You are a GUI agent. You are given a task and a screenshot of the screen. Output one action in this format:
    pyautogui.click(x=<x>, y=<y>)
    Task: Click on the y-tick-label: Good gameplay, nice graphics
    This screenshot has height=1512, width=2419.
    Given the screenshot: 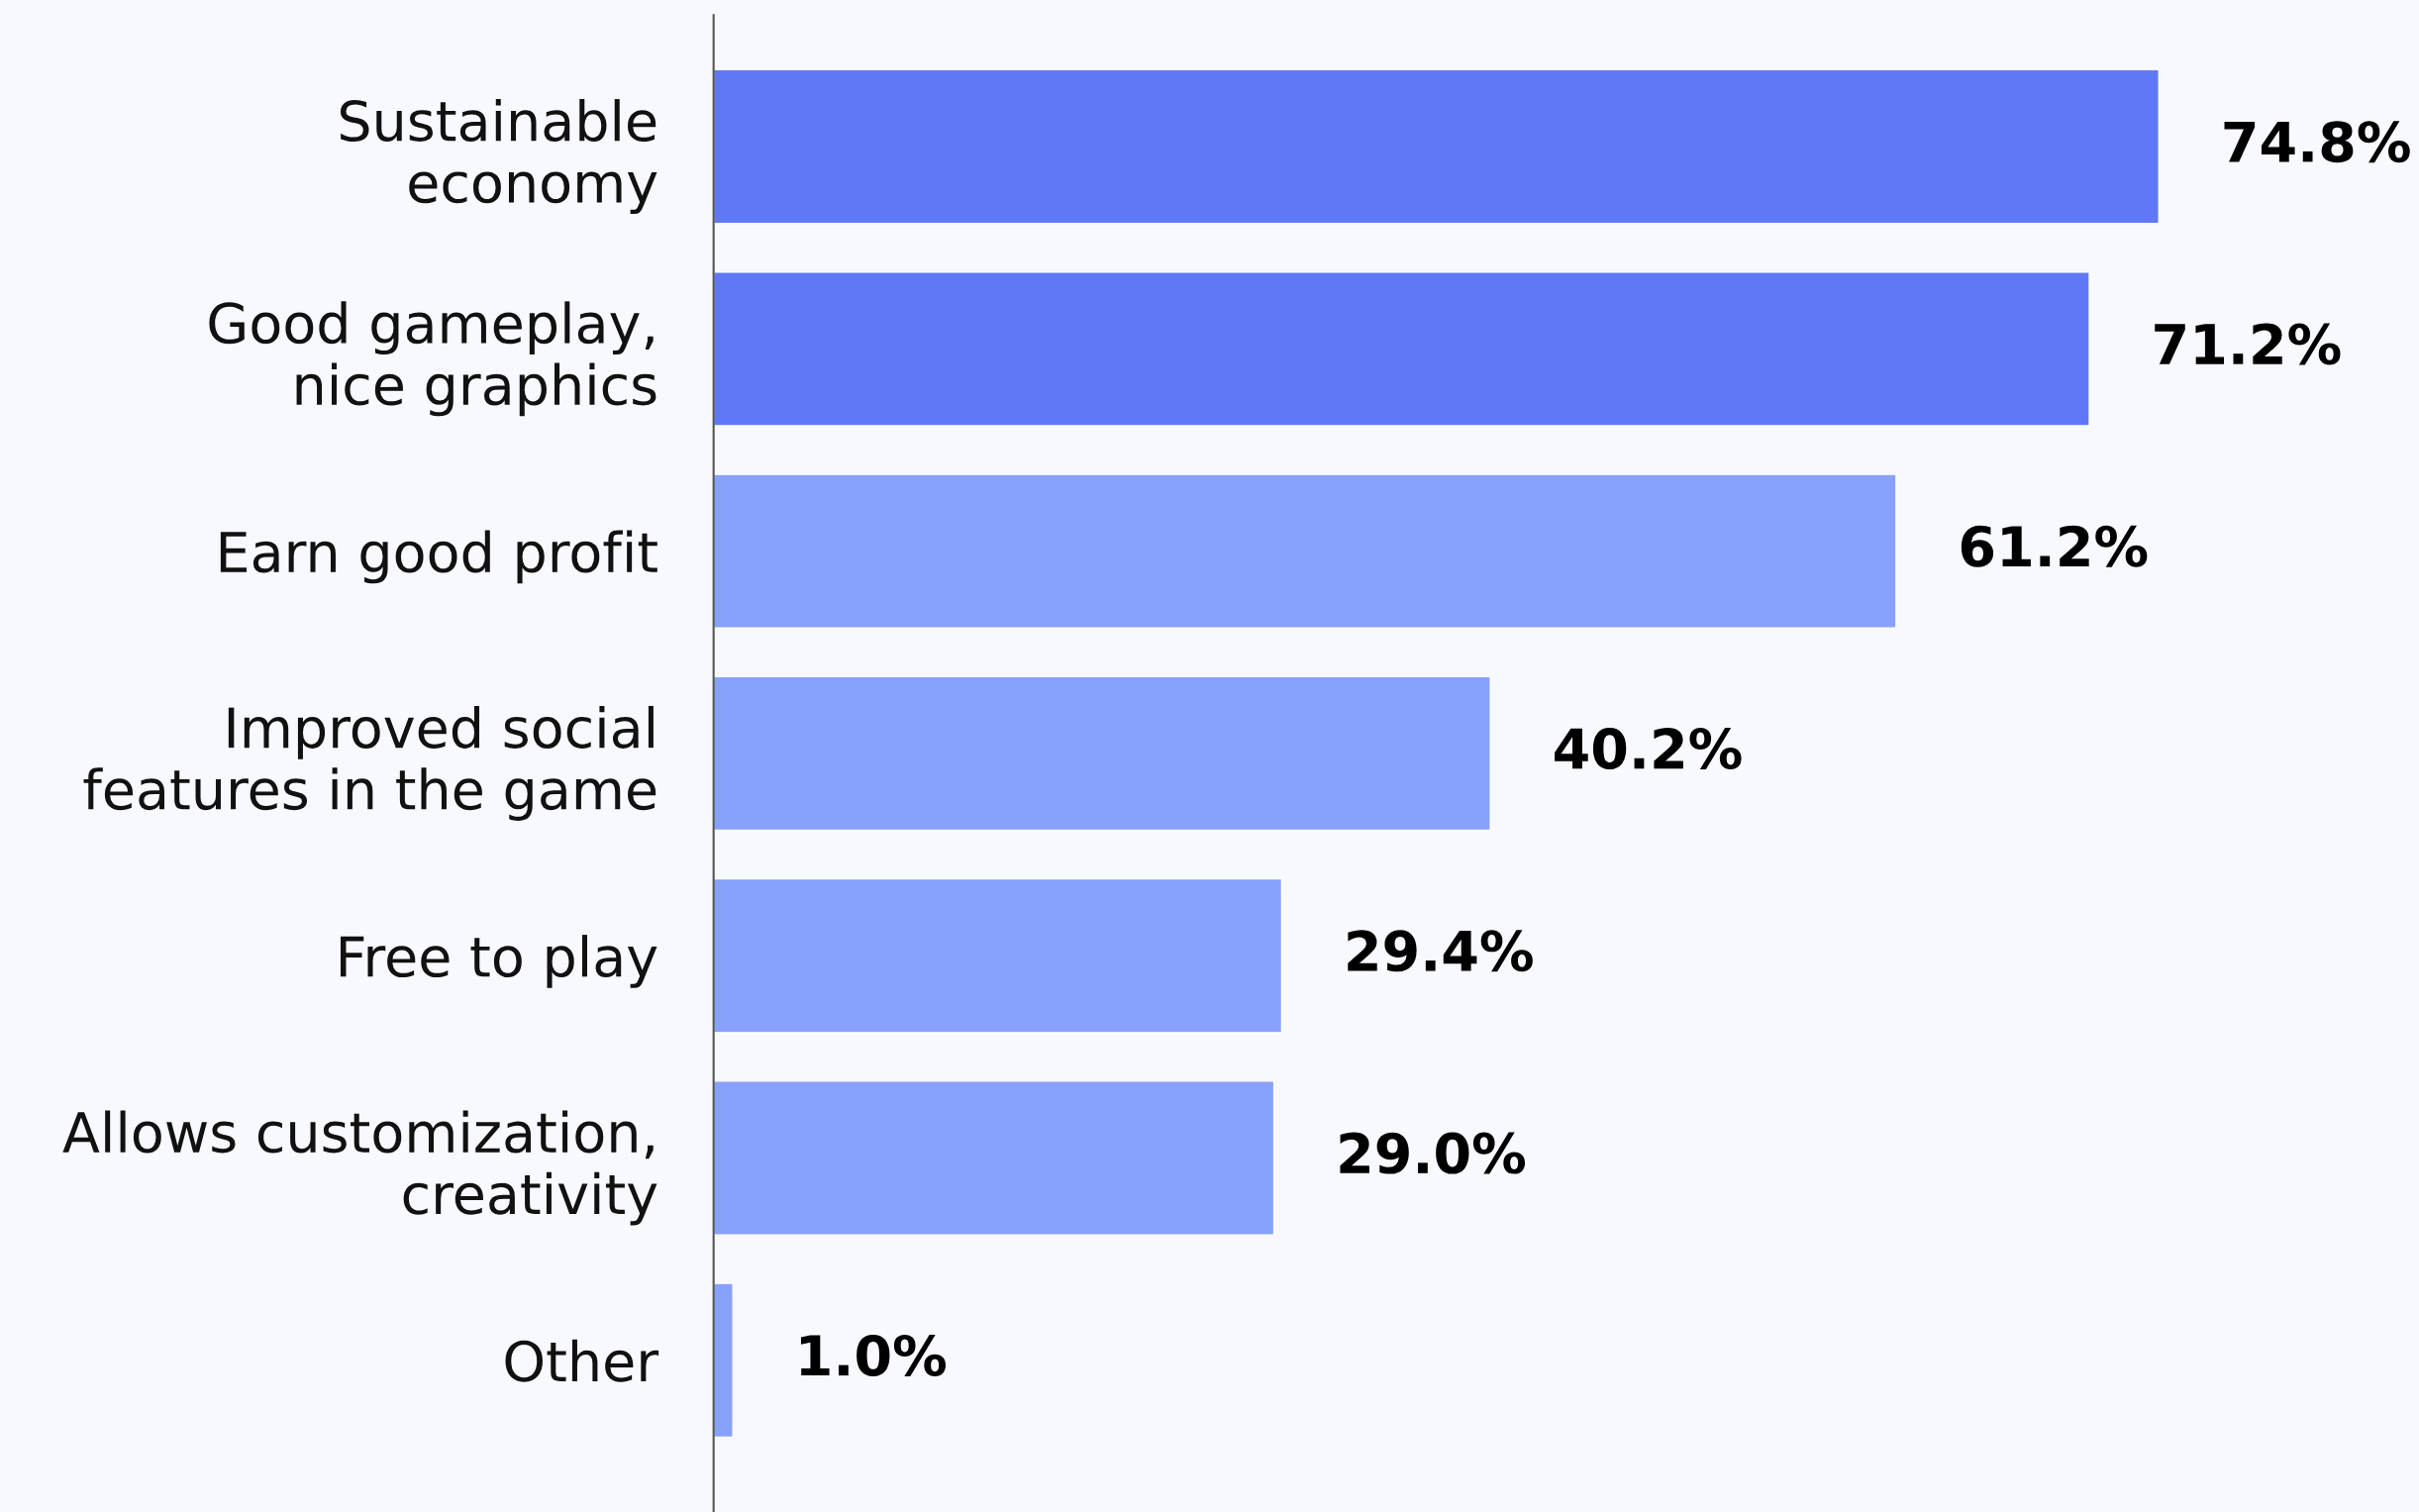 What is the action you would take?
    pyautogui.click(x=432, y=359)
    